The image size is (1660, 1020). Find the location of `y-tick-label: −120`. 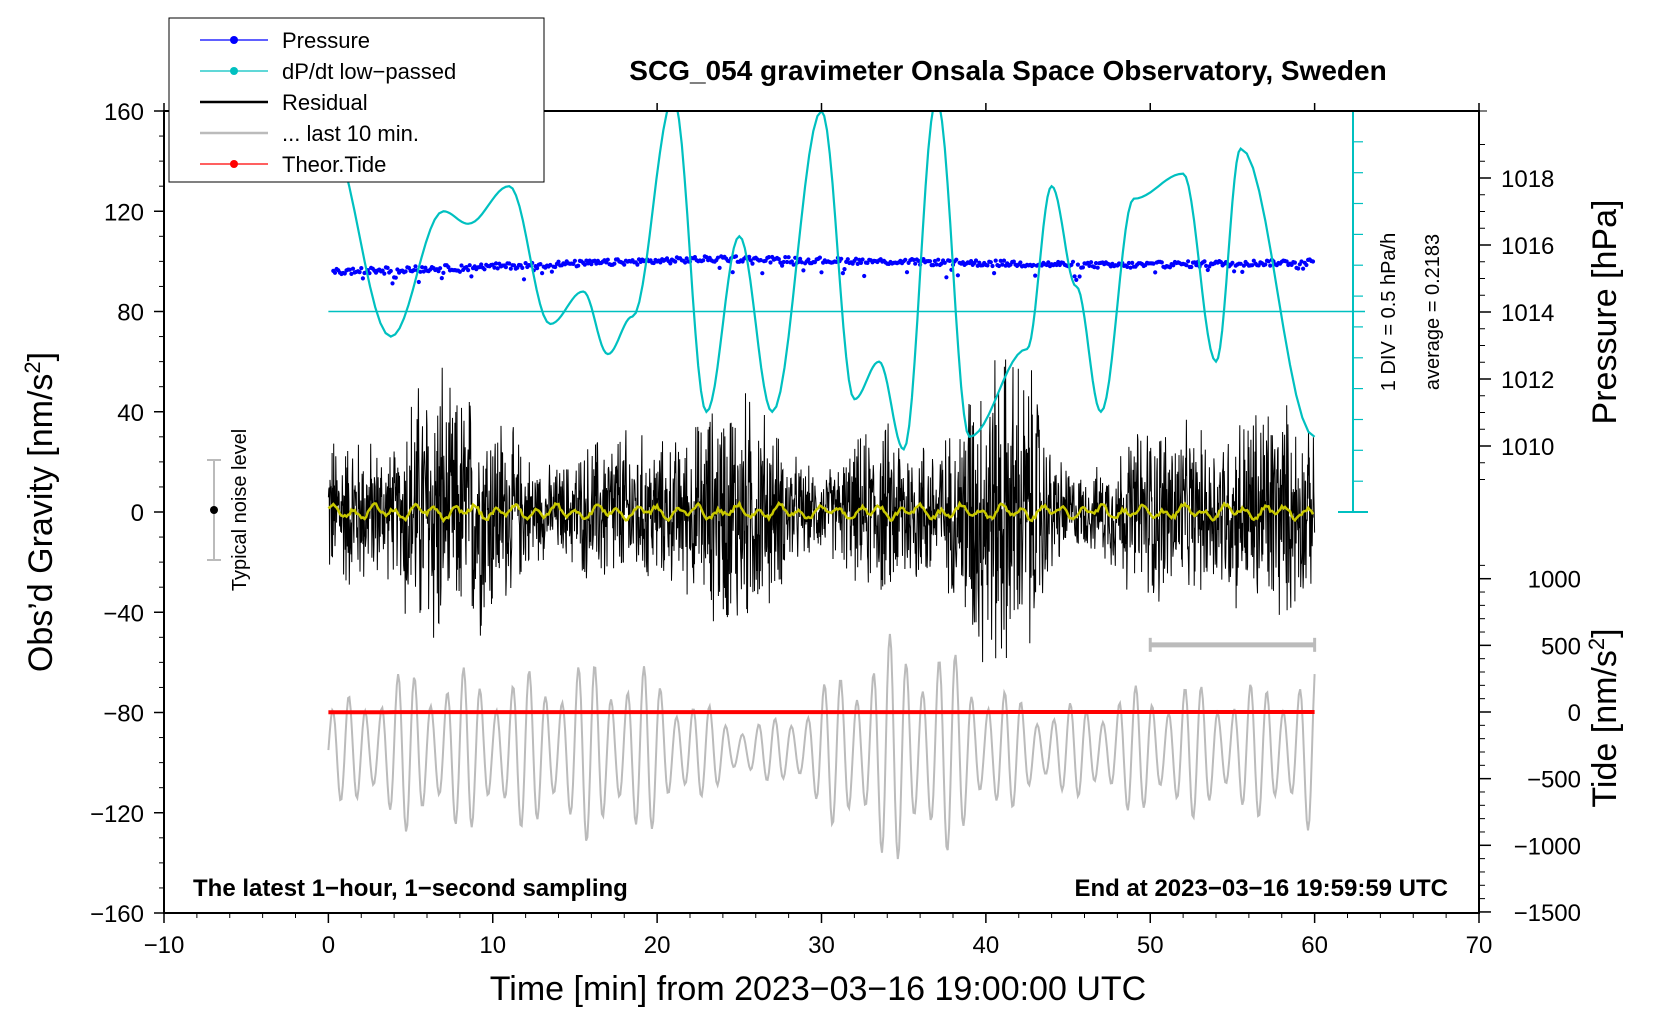

y-tick-label: −120 is located at coordinates (117, 814).